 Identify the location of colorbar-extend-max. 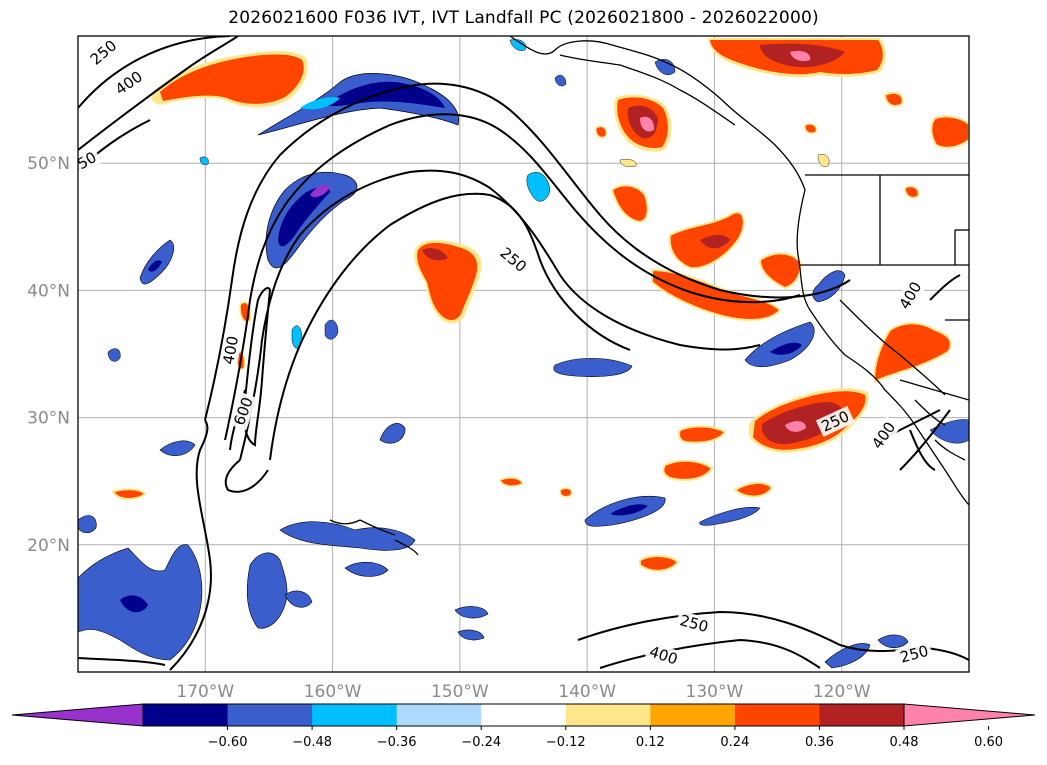
(969, 715).